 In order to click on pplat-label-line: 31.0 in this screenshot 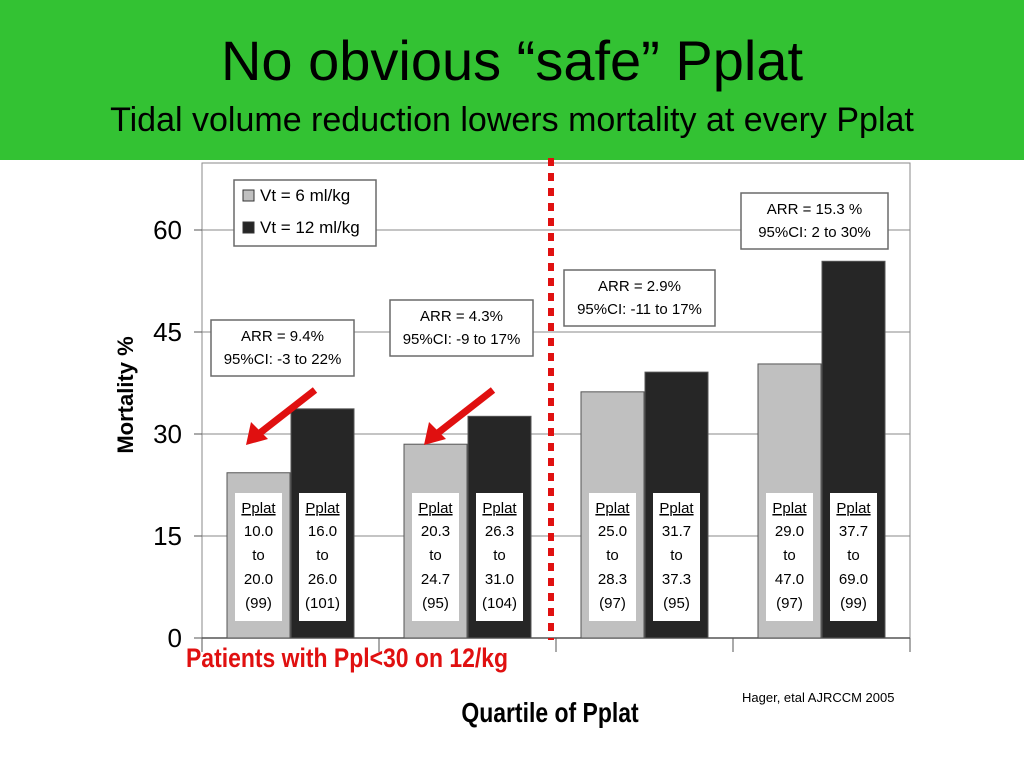, I will do `click(499, 579)`.